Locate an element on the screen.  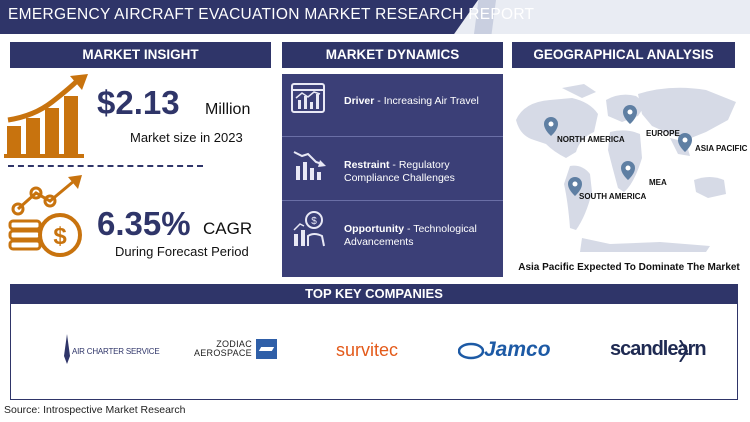
source-note: Source: Introspective Market Research is located at coordinates (95, 410).